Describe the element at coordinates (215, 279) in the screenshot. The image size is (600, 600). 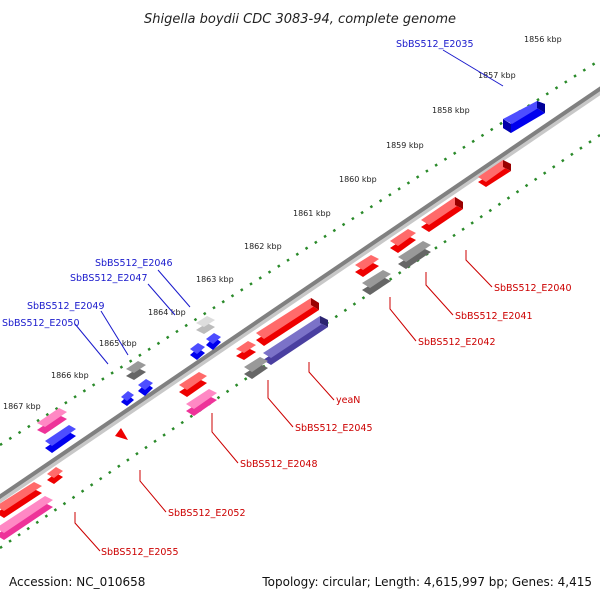
I see `tick-label: 1863 kbp` at that location.